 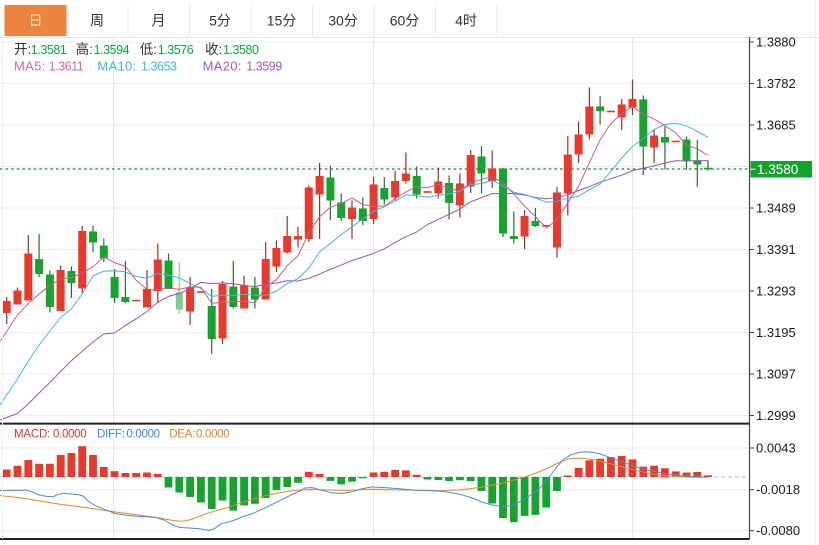 I want to click on svg-text: 月, so click(x=159, y=21).